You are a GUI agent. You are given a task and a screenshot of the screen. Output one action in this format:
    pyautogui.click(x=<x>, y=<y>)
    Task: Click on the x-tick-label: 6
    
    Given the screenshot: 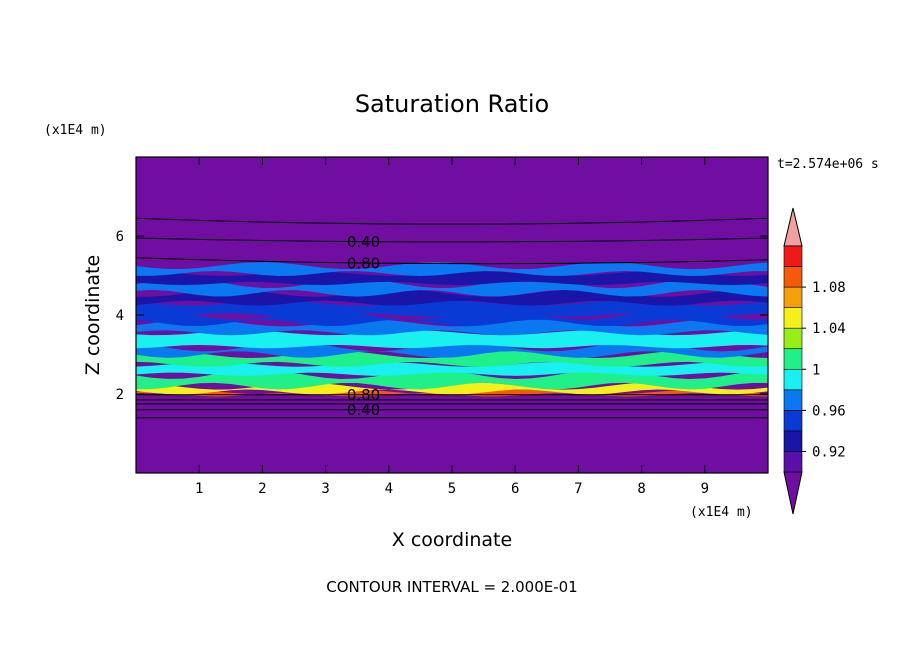 What is the action you would take?
    pyautogui.click(x=515, y=489)
    